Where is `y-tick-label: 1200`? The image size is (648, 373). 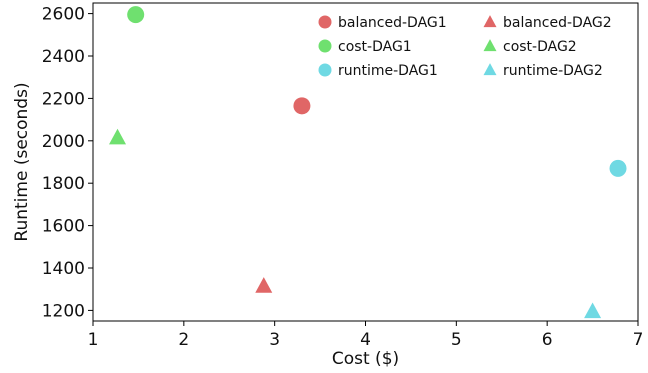 y-tick-label: 1200 is located at coordinates (63, 311).